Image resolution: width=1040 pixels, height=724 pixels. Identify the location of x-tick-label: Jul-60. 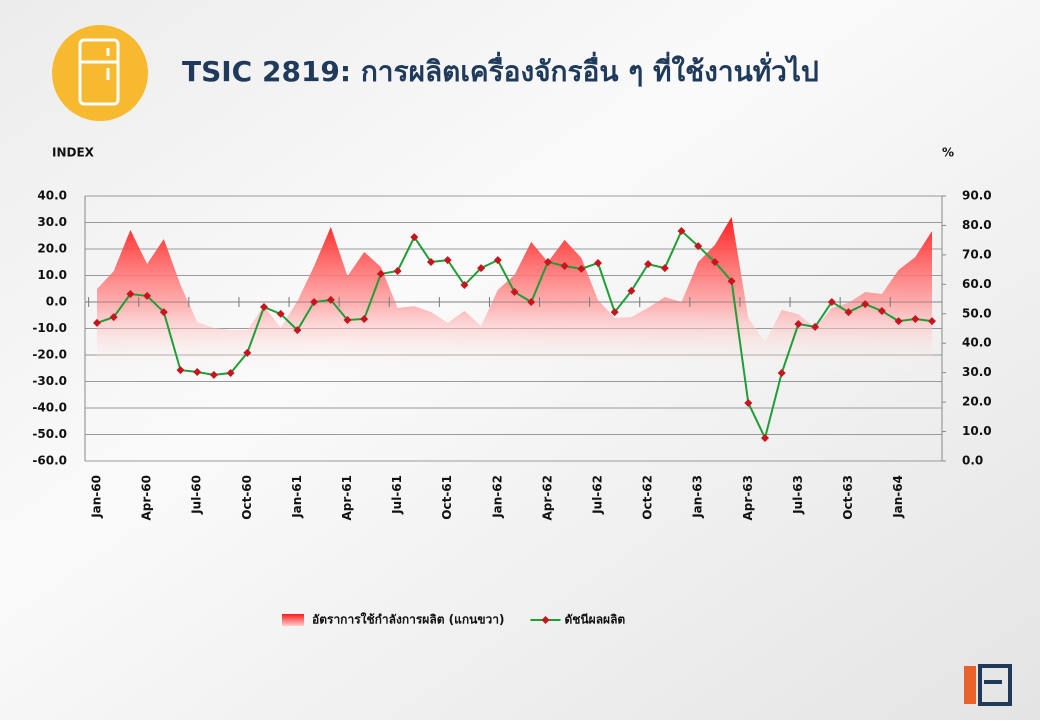
(197, 495).